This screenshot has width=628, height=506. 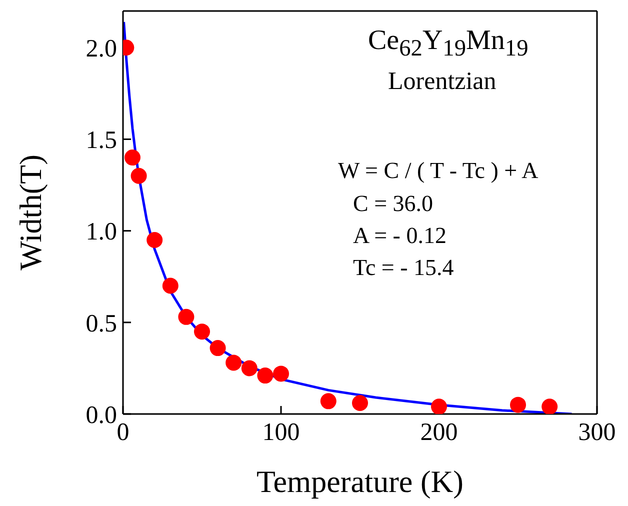 What do you see at coordinates (101, 49) in the screenshot?
I see `y-tick-label: 2.0` at bounding box center [101, 49].